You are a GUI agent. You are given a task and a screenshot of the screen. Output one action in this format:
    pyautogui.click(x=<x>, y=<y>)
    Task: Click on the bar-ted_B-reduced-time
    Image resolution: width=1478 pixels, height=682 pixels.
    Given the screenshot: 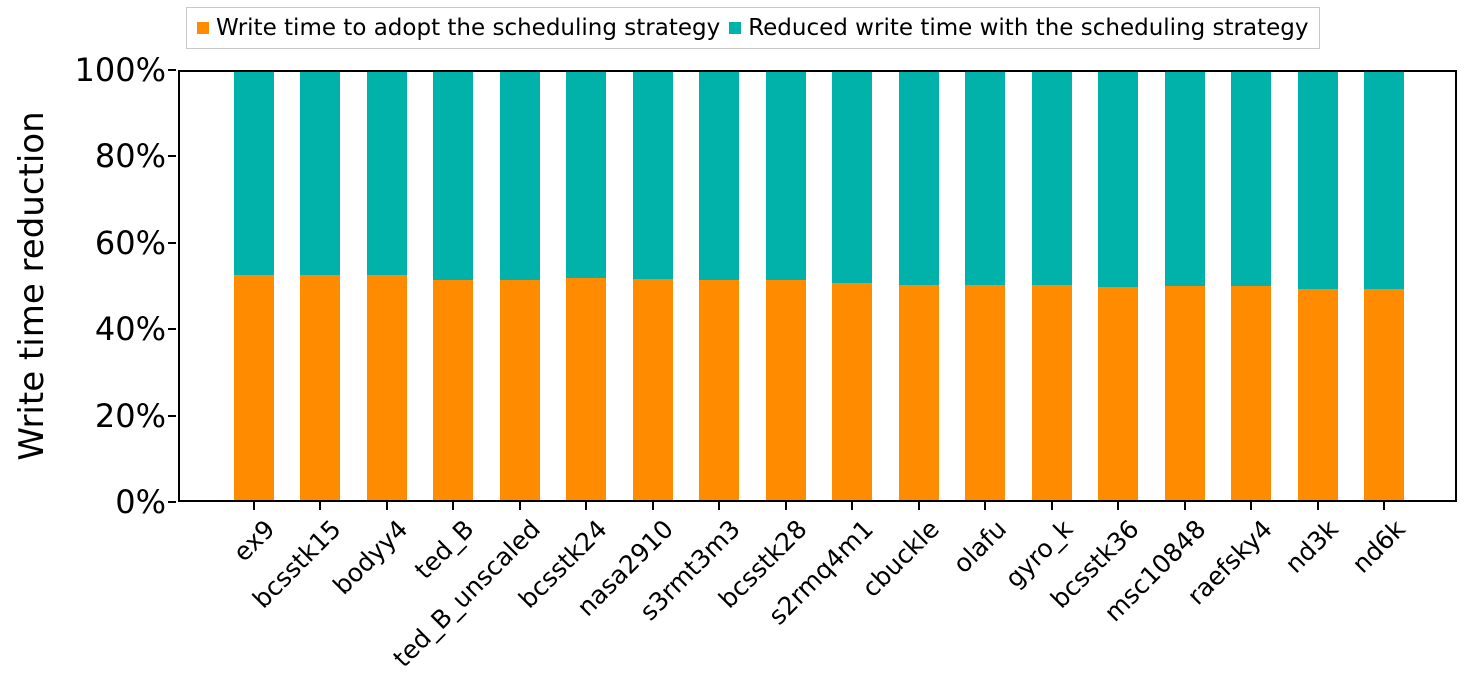 What is the action you would take?
    pyautogui.click(x=453, y=175)
    